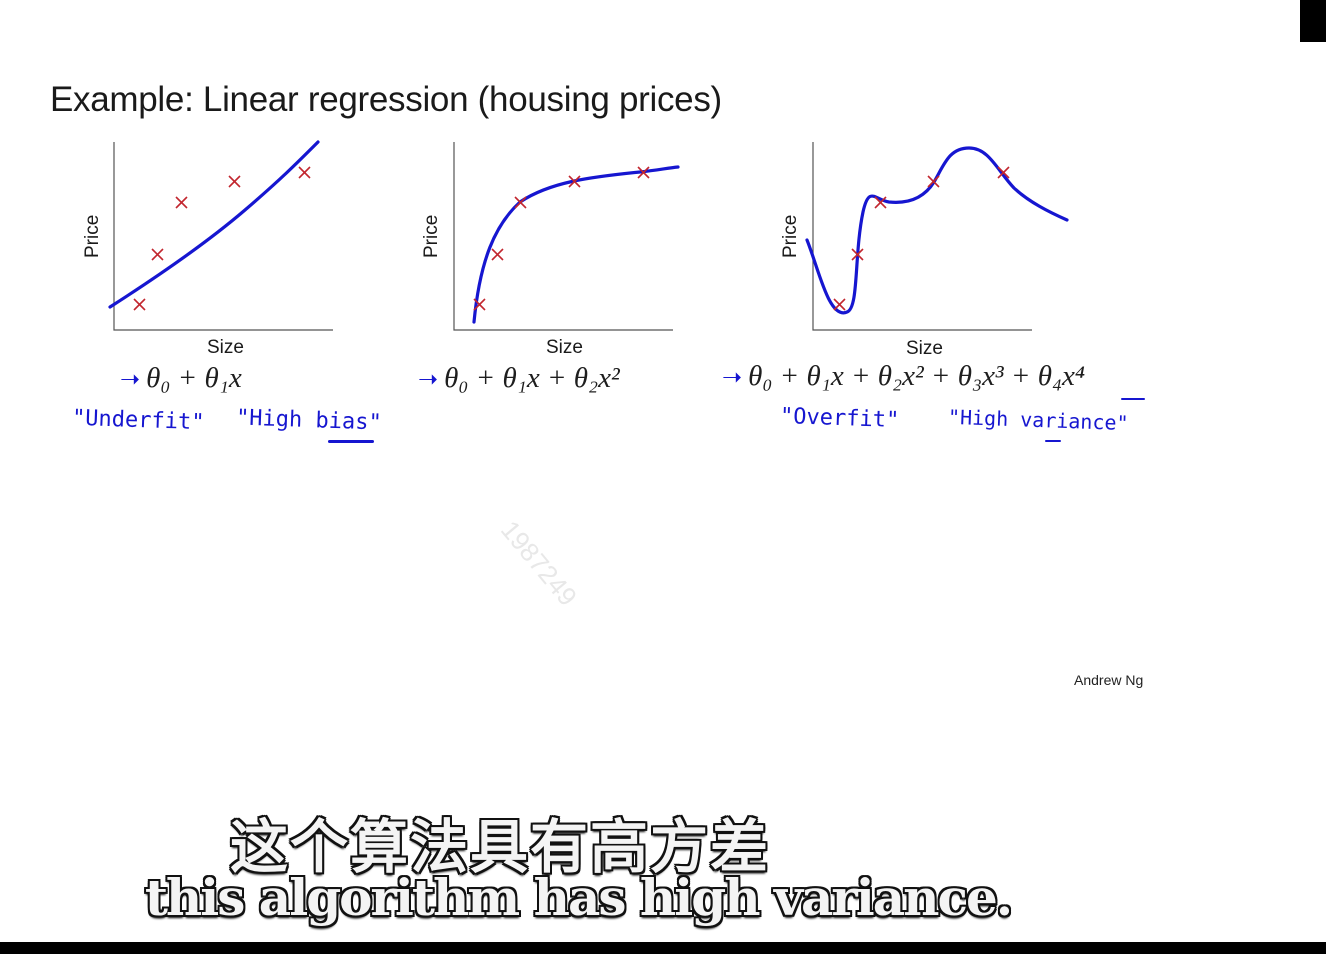 The width and height of the screenshot is (1326, 954). Describe the element at coordinates (532, 378) in the screenshot. I see `formula-text: θ₀ + θ₁x + θ₂x²` at that location.